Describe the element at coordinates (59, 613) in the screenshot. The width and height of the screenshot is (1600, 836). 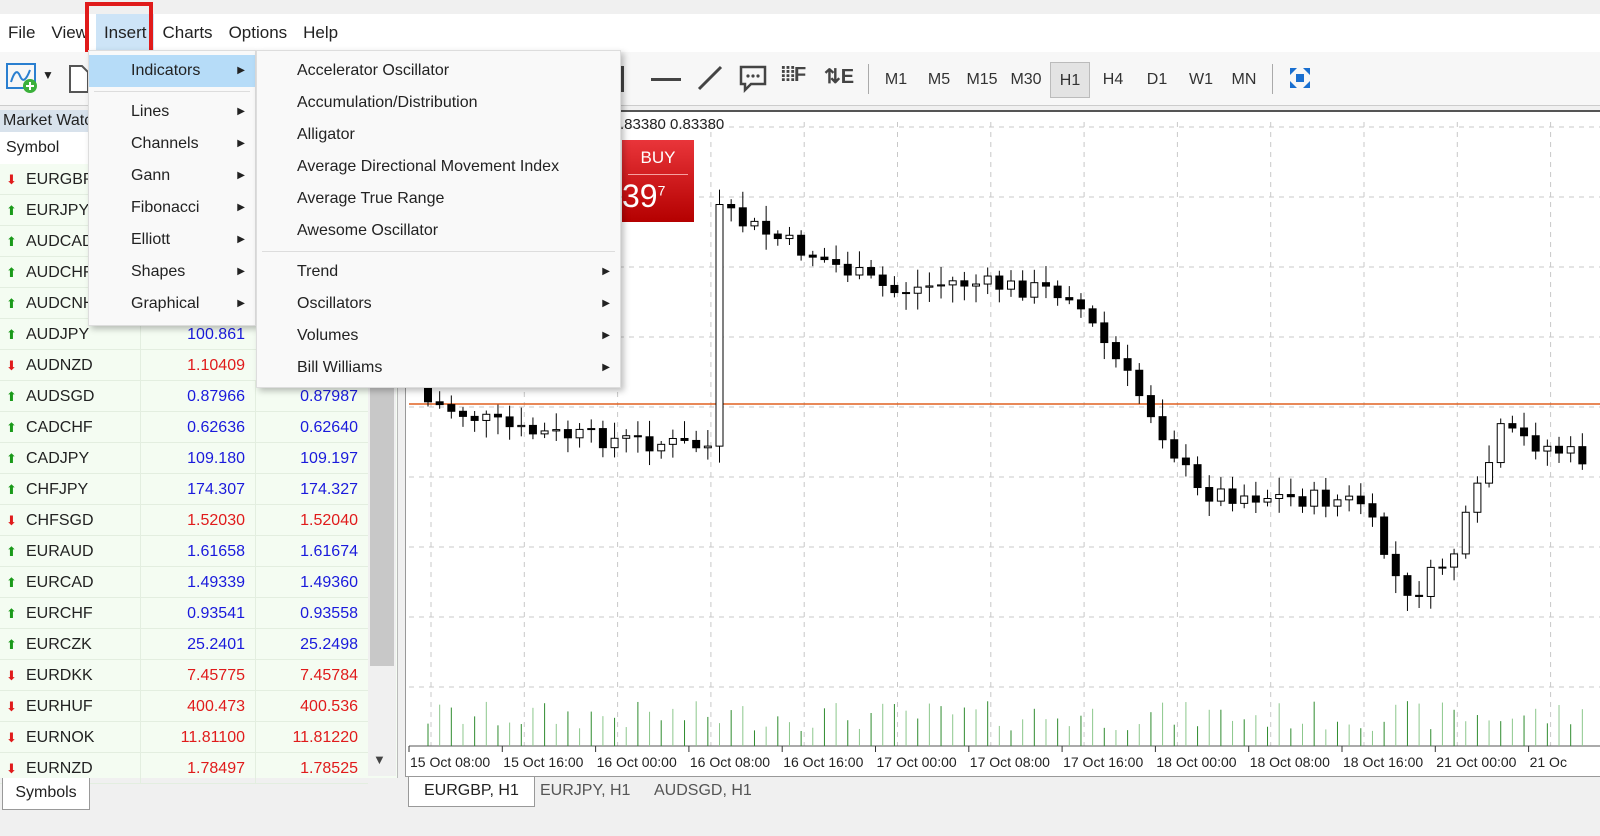
I see `symbol-name: EURCHF` at that location.